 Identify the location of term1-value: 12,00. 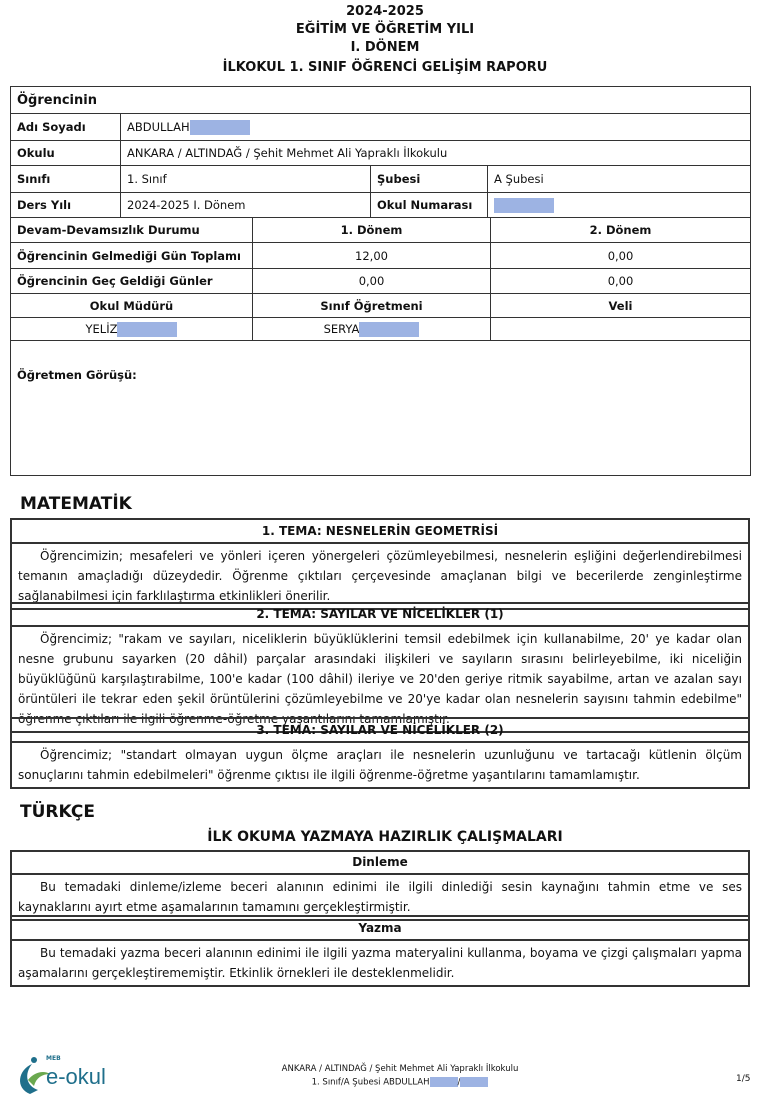
(371, 255).